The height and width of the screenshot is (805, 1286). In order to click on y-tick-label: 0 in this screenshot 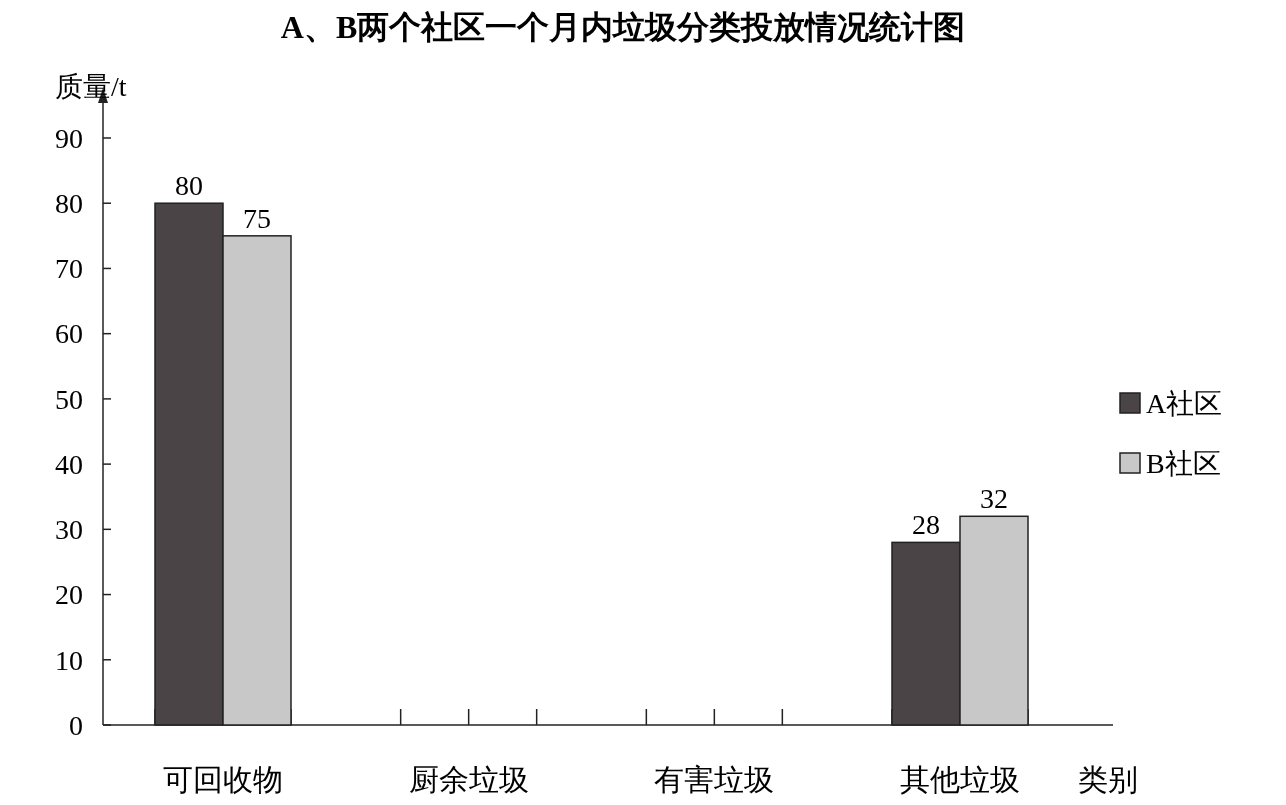, I will do `click(76, 725)`.